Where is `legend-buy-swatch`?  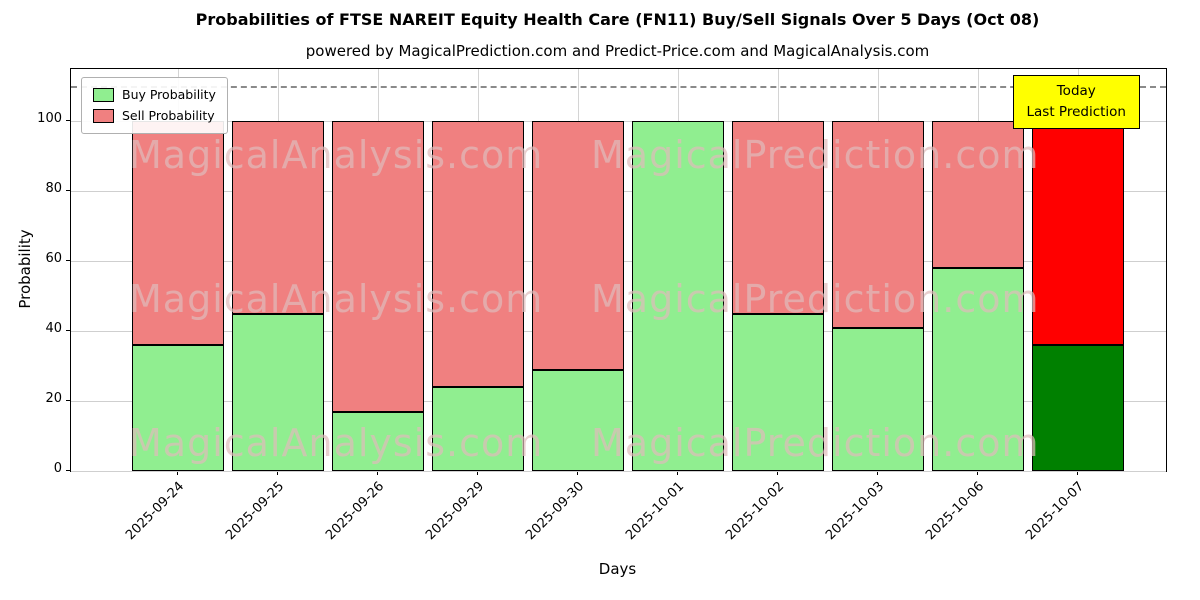 legend-buy-swatch is located at coordinates (103, 95).